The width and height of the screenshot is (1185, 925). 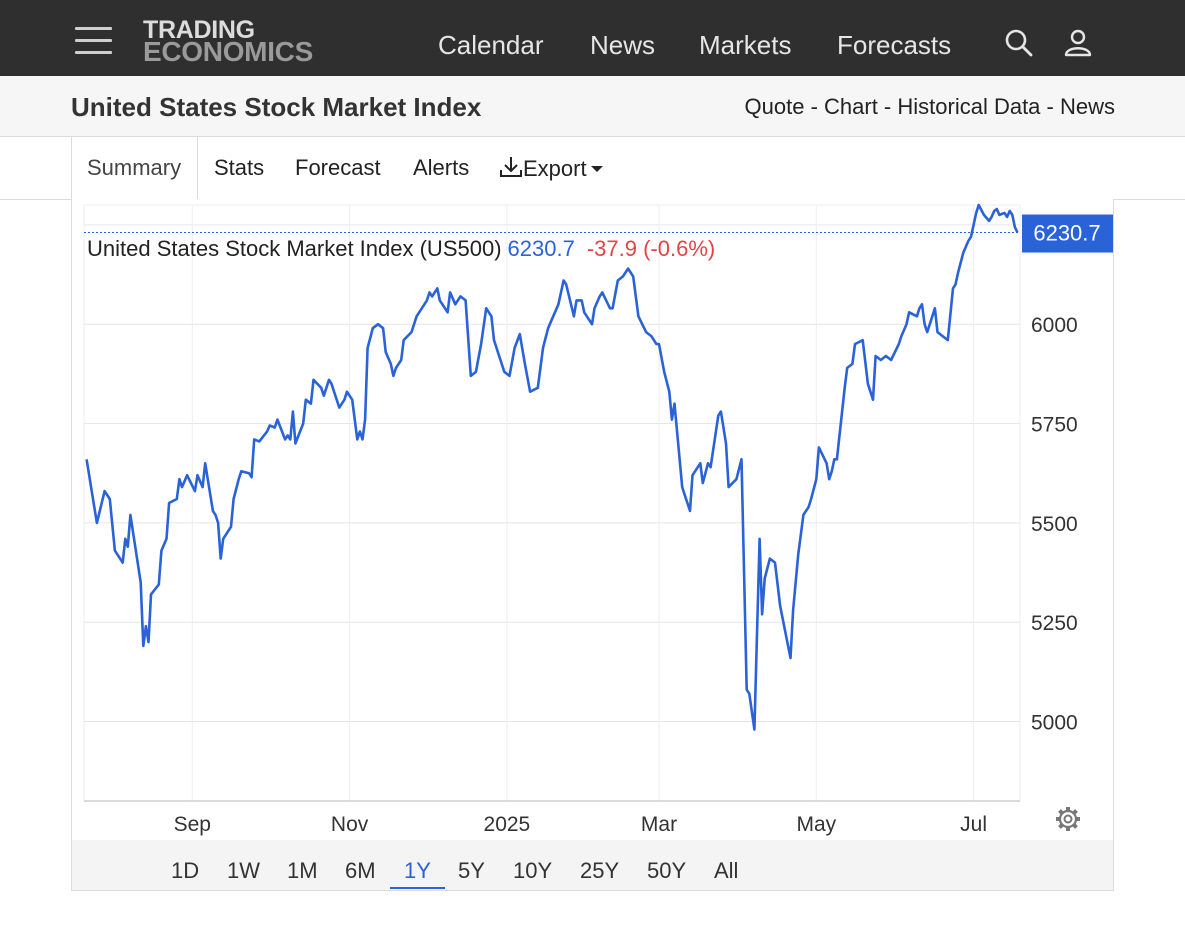 What do you see at coordinates (851, 106) in the screenshot?
I see `link-chart: Chart` at bounding box center [851, 106].